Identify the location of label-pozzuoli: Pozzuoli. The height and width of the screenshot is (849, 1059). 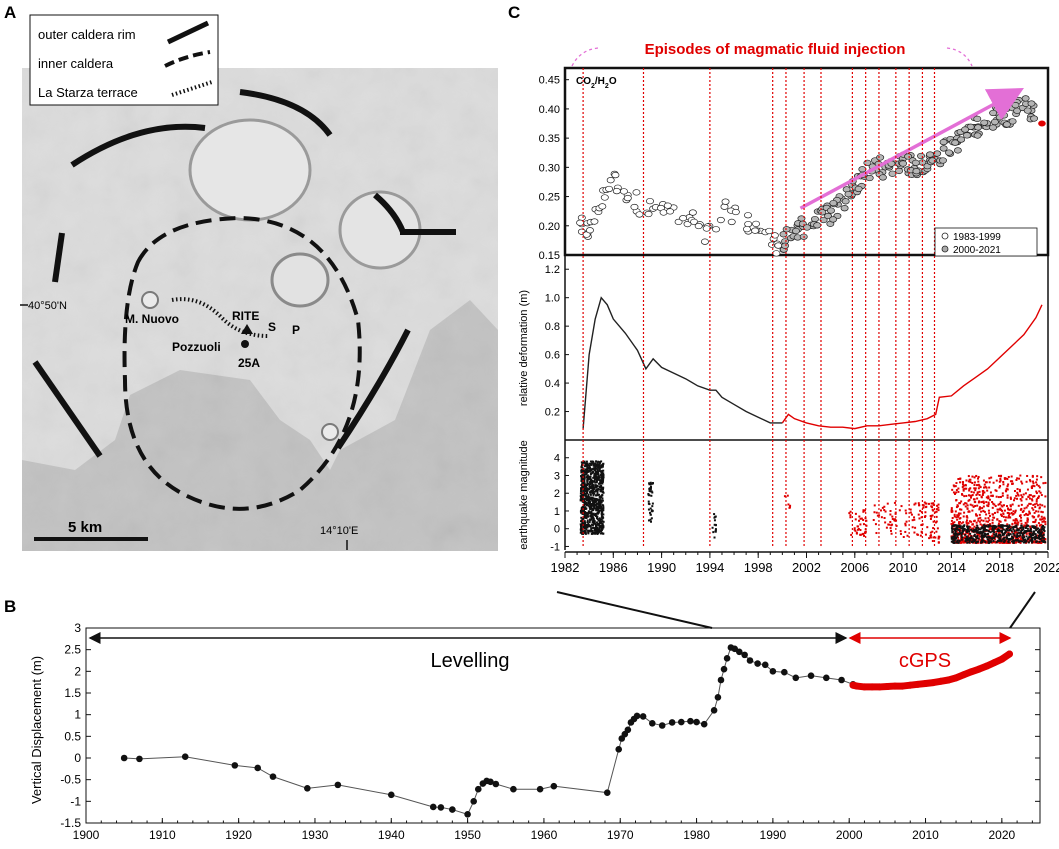
(196, 347).